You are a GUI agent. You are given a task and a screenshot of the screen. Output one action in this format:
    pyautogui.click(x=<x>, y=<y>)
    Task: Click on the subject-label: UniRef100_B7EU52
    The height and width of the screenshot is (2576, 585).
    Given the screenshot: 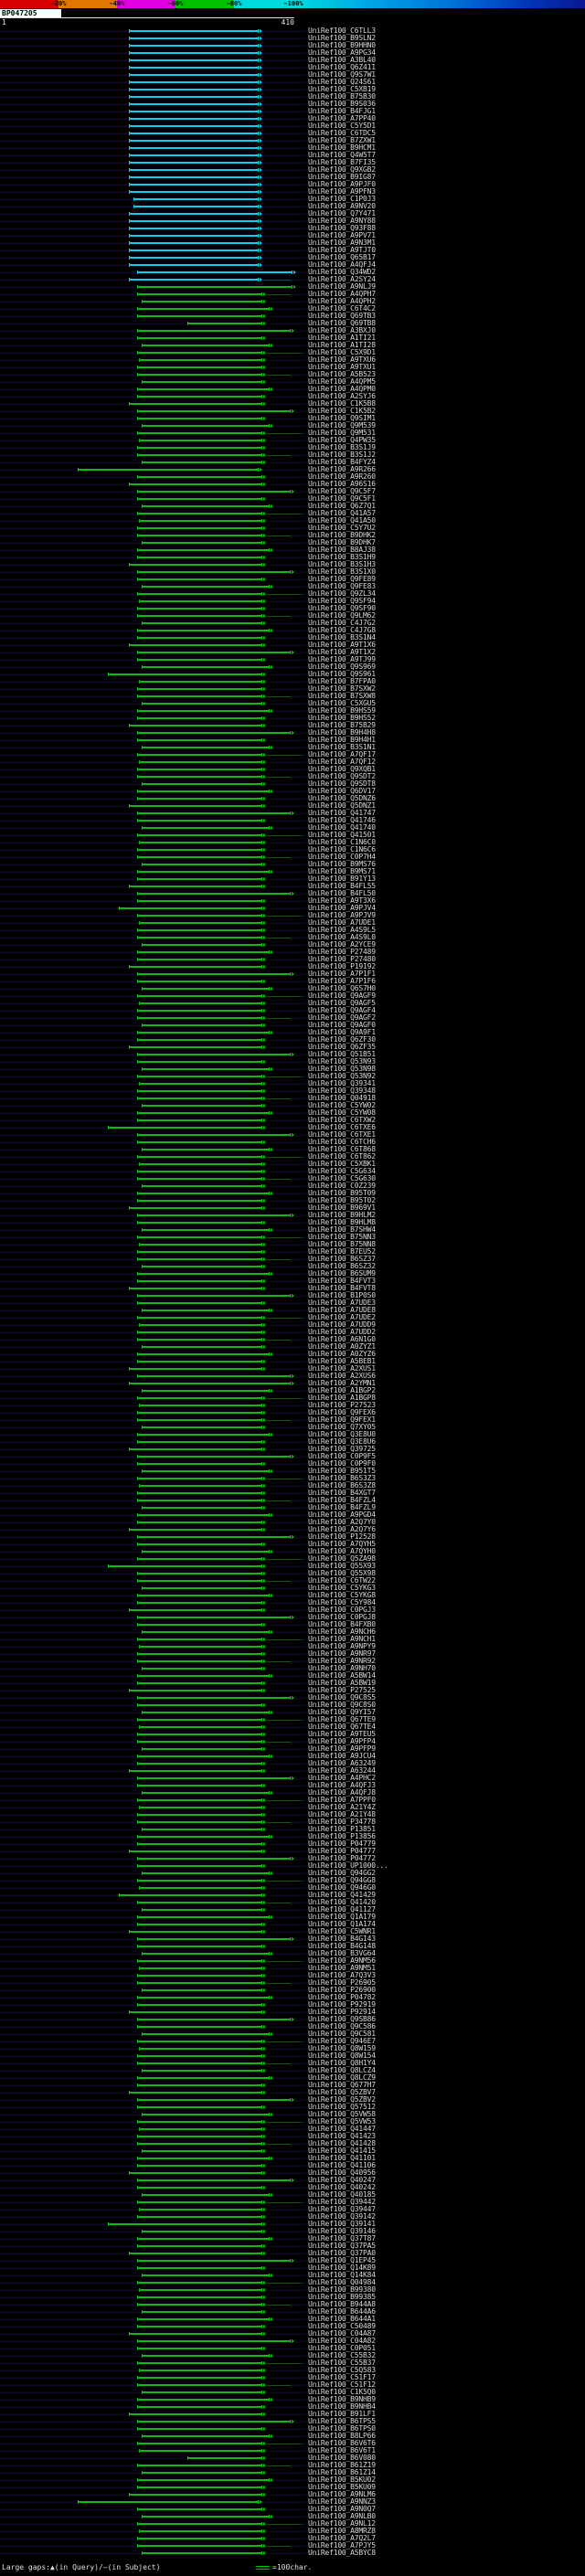 What is the action you would take?
    pyautogui.click(x=342, y=1251)
    